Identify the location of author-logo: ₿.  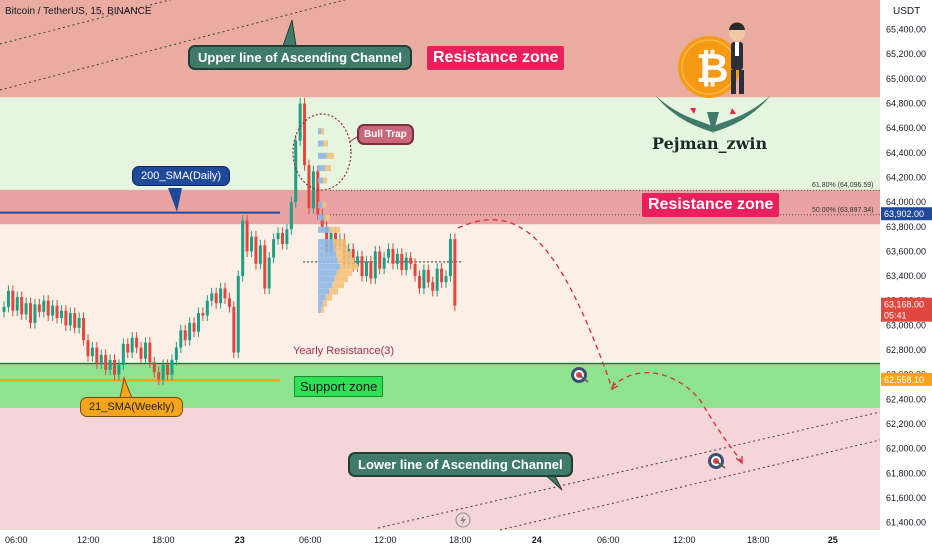
(713, 78).